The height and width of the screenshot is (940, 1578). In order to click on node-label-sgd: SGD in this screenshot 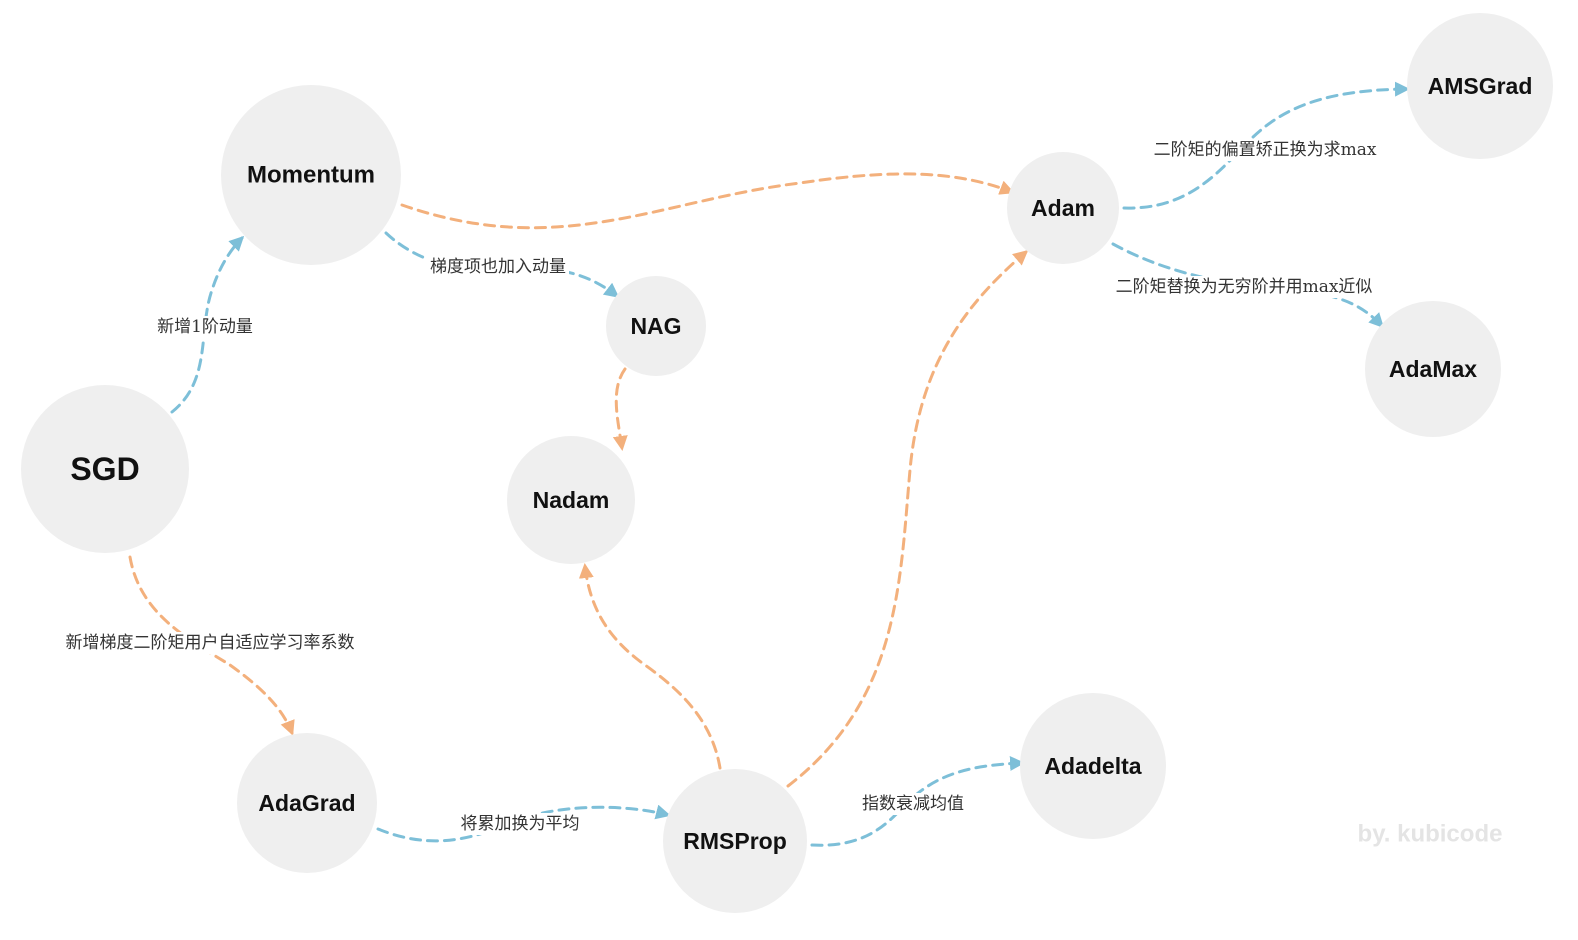, I will do `click(104, 469)`.